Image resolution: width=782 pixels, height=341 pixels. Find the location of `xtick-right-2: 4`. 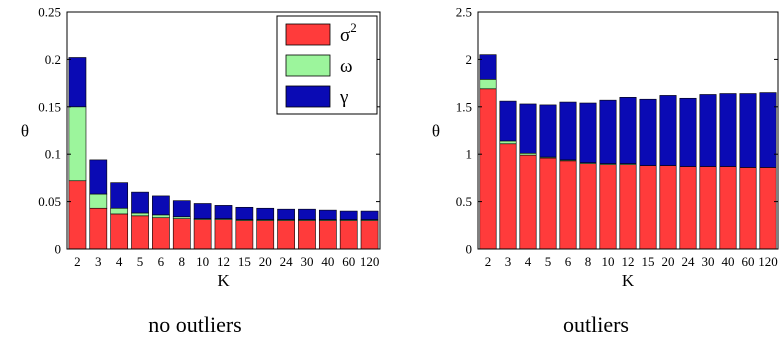

xtick-right-2: 4 is located at coordinates (528, 261).